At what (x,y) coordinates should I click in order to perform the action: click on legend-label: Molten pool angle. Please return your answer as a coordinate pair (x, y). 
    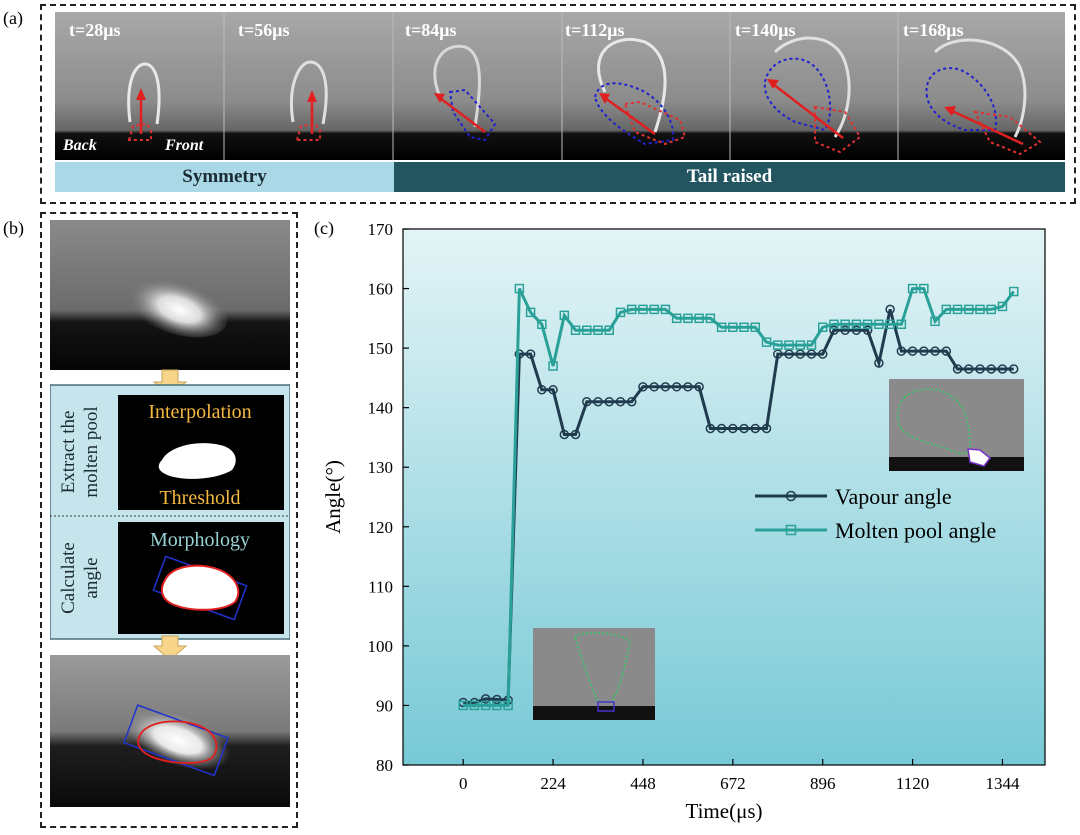
    Looking at the image, I should click on (915, 530).